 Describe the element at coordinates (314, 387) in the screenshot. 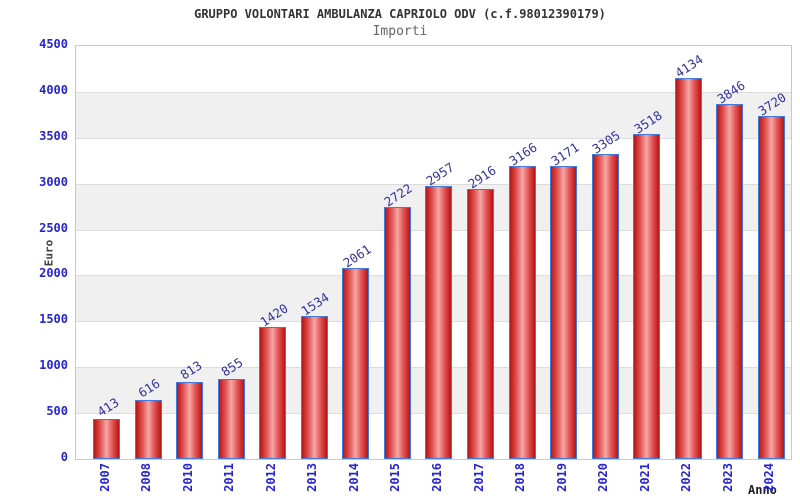

I see `bar-2013` at that location.